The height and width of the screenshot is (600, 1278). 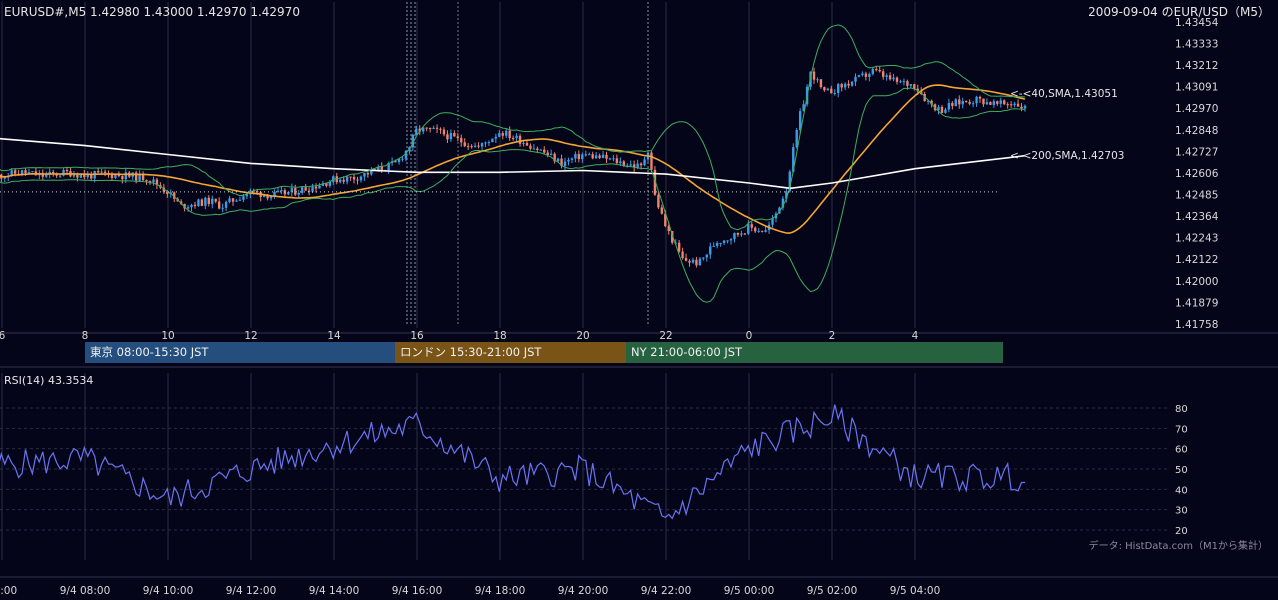 I want to click on sma200-line, so click(x=513, y=163).